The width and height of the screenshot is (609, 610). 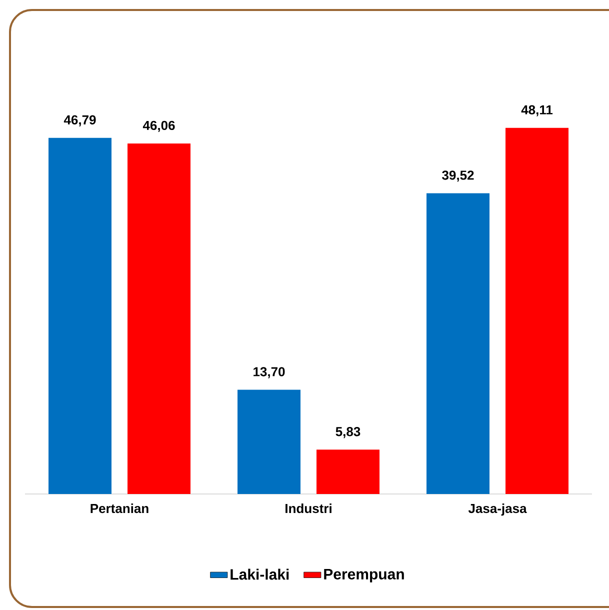 What do you see at coordinates (158, 126) in the screenshot?
I see `data-label: 46,06` at bounding box center [158, 126].